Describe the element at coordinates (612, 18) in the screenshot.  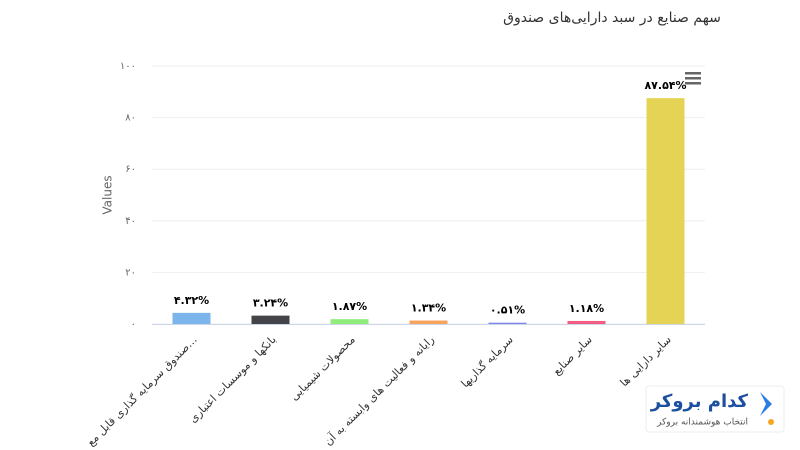
I see `chart-title: سهم صنایع در سبد دارایی‌های صندوق` at that location.